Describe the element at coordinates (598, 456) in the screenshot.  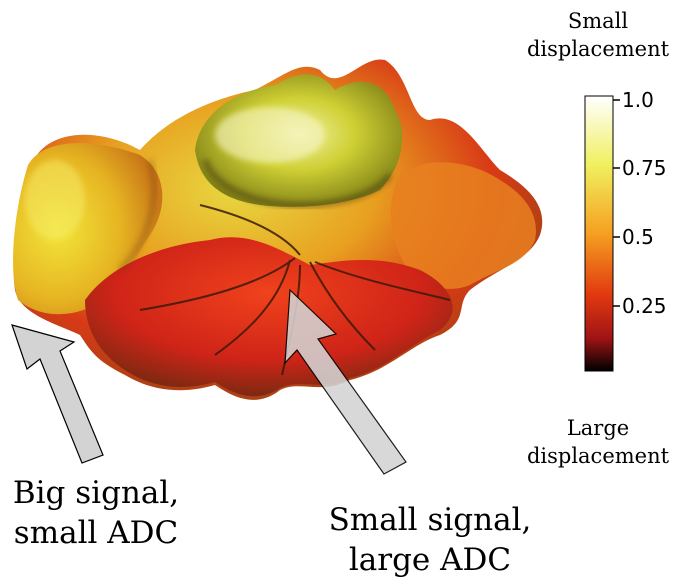
I see `colorbar-bottom-label-line2: displacement` at that location.